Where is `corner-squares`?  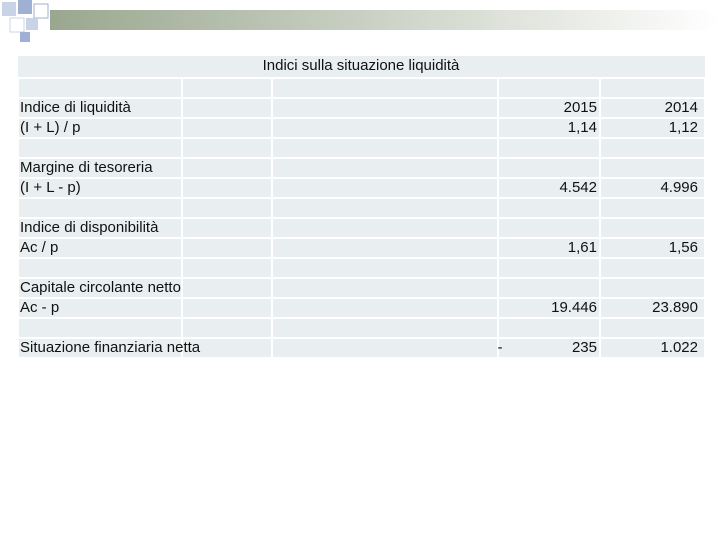 corner-squares is located at coordinates (25, 21).